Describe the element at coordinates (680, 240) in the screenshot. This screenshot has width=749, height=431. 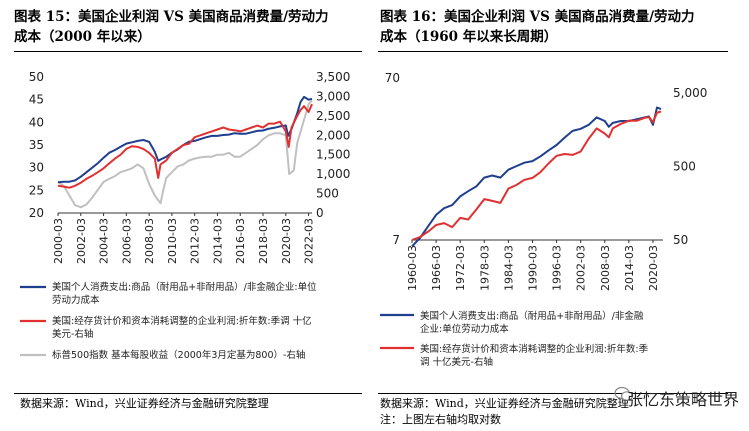
I see `right-y2-tick-label: 50` at that location.